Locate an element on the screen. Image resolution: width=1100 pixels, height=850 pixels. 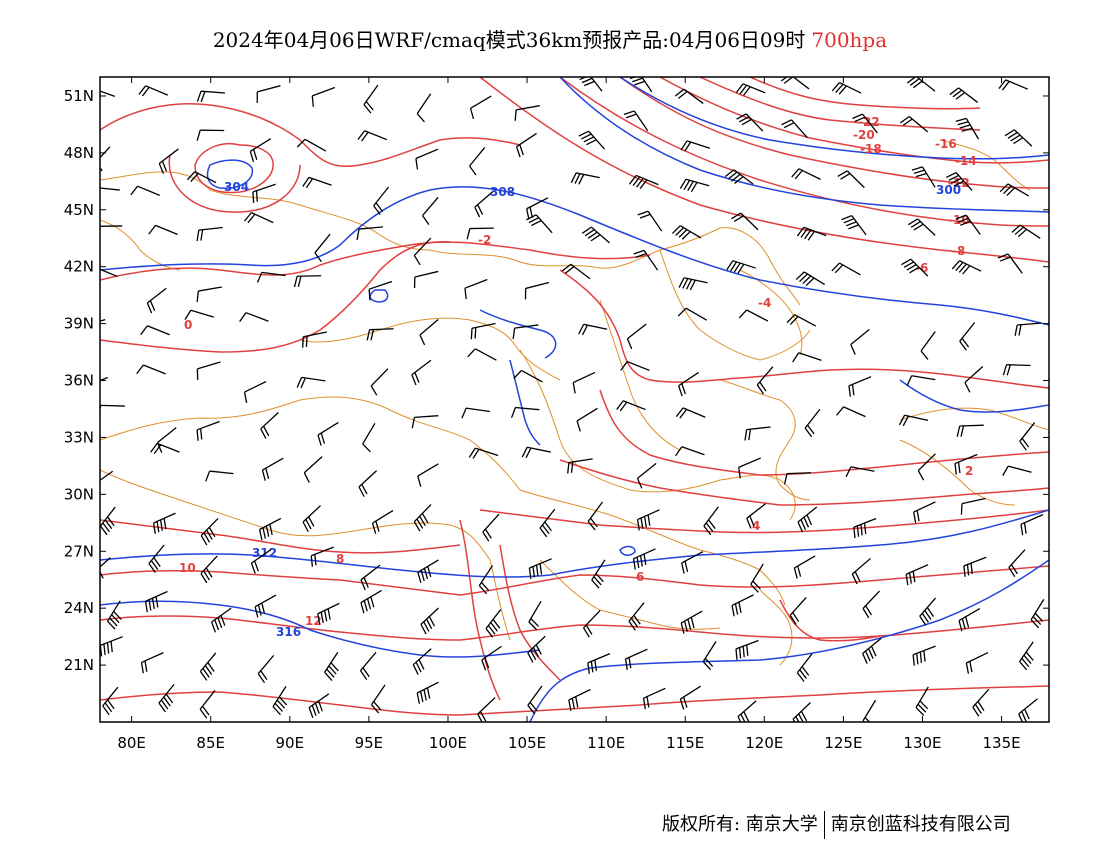
temp-label: -8 is located at coordinates (958, 251).